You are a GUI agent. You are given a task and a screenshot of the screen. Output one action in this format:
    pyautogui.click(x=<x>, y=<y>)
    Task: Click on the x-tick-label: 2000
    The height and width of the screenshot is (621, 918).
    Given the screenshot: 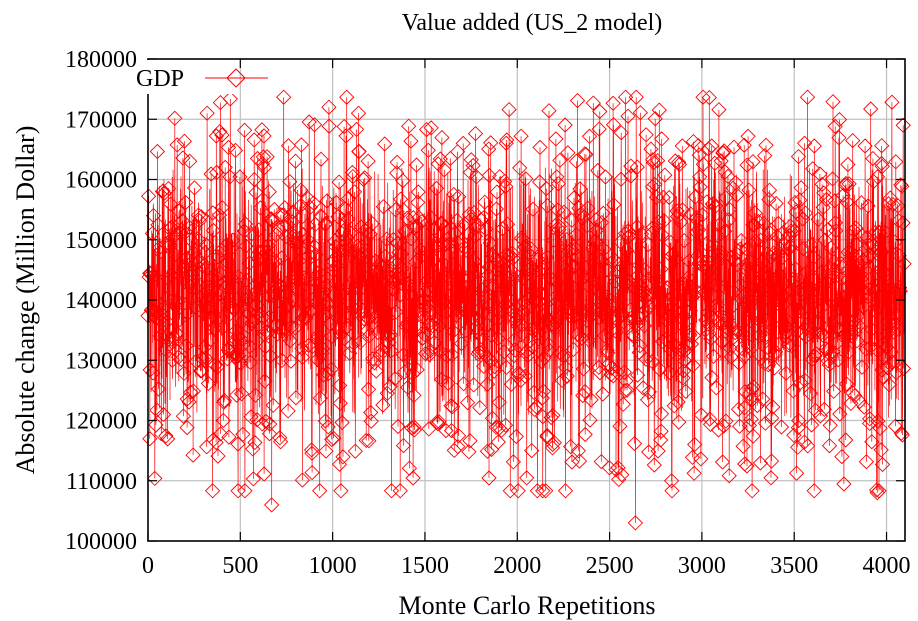 What is the action you would take?
    pyautogui.click(x=517, y=566)
    